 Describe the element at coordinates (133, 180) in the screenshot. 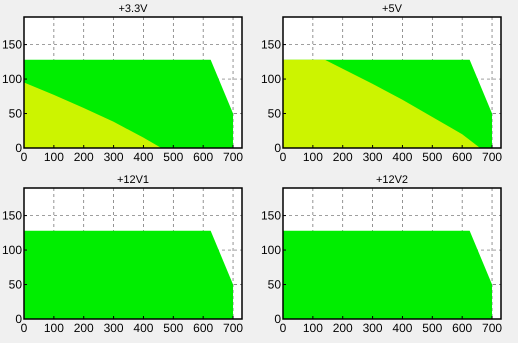

I see `chart-title: +12V1` at that location.